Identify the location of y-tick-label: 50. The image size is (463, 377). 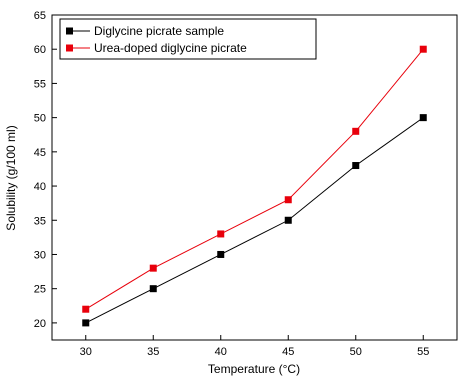
(40, 119).